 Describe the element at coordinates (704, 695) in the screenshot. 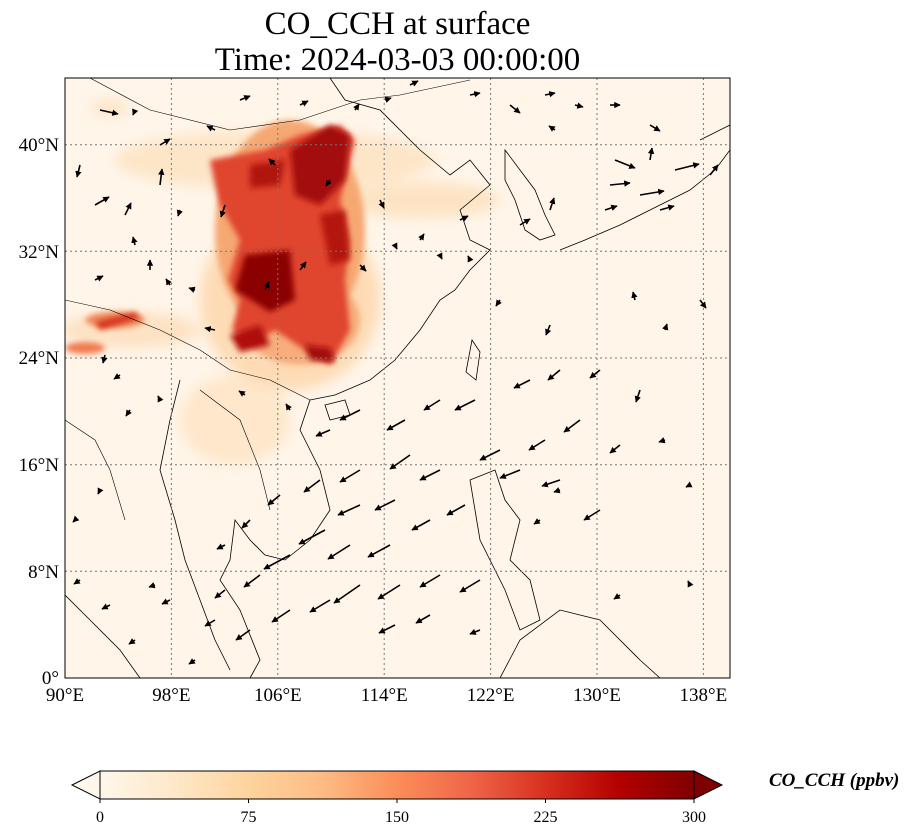

I see `lon-tick: 138°E` at that location.